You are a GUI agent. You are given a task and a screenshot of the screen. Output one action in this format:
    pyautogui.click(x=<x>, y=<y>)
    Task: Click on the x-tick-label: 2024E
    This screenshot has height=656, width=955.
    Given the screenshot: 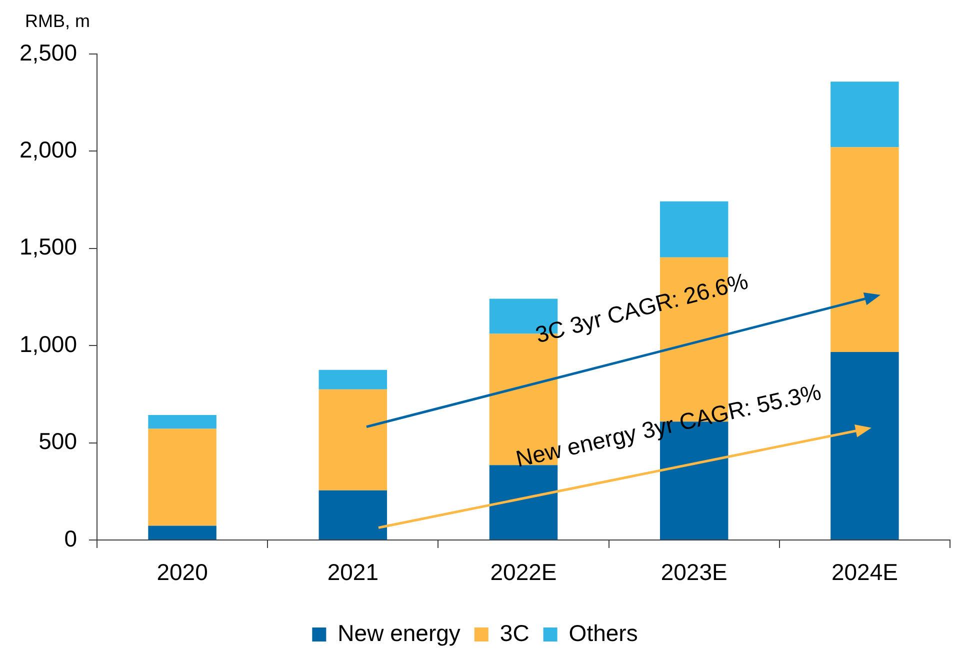 What is the action you would take?
    pyautogui.click(x=864, y=572)
    